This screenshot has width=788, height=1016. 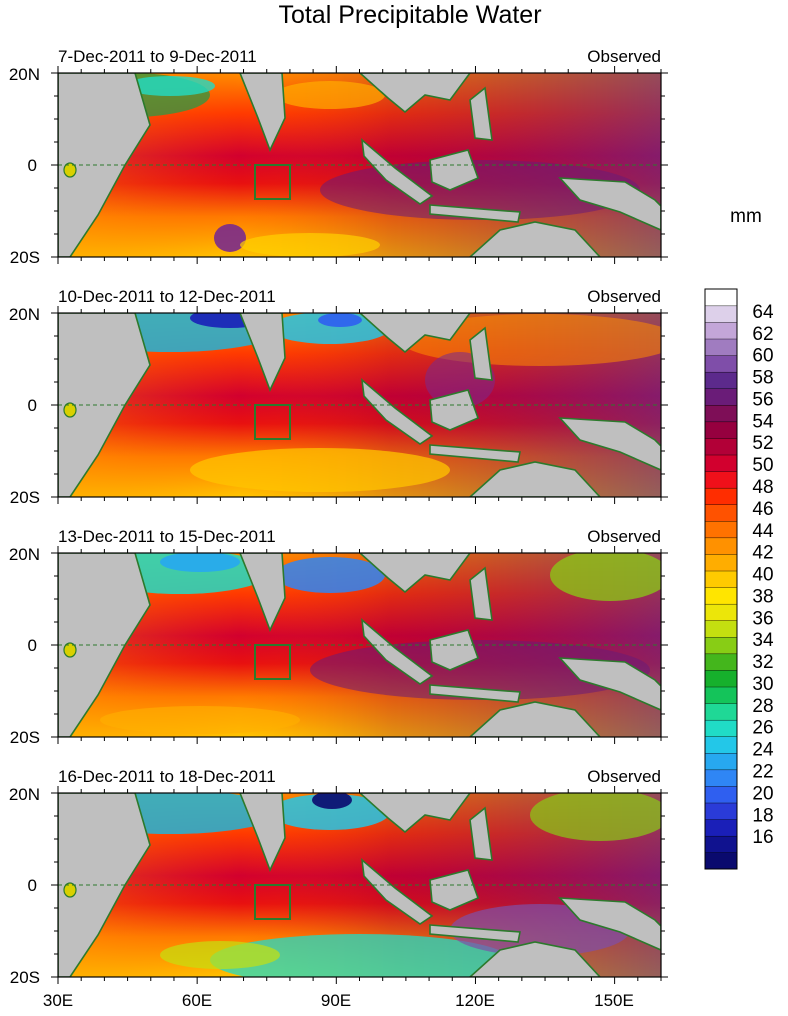 I want to click on colorbar-label: 20, so click(x=762, y=793).